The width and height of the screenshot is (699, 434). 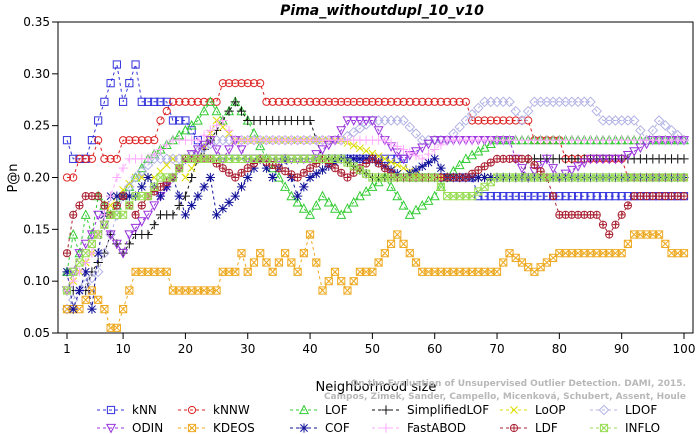 What do you see at coordinates (436, 427) in the screenshot?
I see `legend-label: FastABOD` at bounding box center [436, 427].